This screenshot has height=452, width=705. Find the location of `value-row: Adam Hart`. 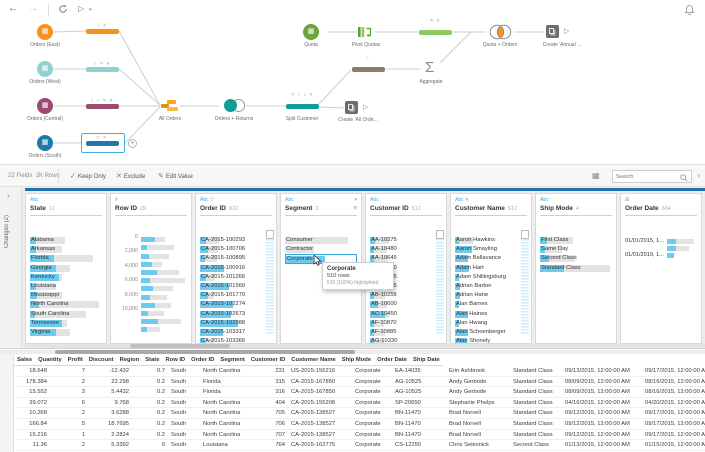

value-row: Adam Hart is located at coordinates (469, 268).